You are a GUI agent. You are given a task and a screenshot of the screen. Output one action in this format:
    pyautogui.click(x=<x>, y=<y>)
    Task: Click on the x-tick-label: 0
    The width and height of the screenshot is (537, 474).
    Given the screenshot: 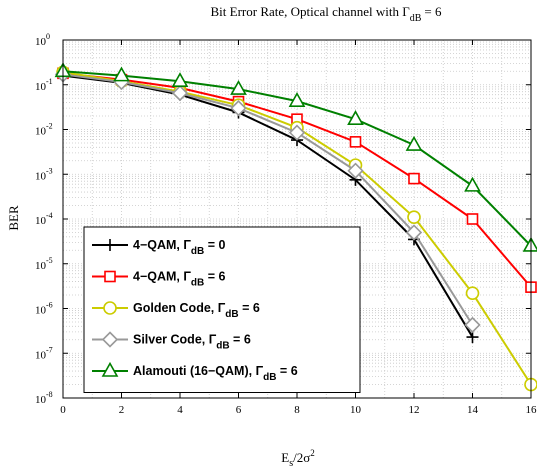 What is the action you would take?
    pyautogui.click(x=63, y=410)
    